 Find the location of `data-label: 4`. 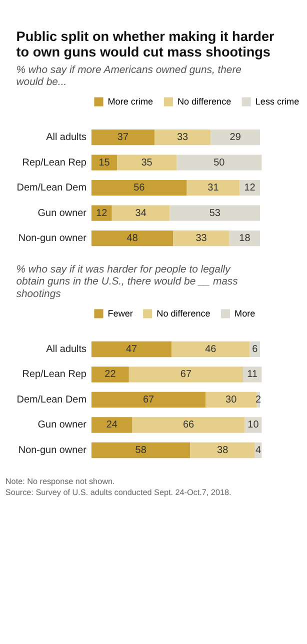

data-label: 4 is located at coordinates (259, 450).